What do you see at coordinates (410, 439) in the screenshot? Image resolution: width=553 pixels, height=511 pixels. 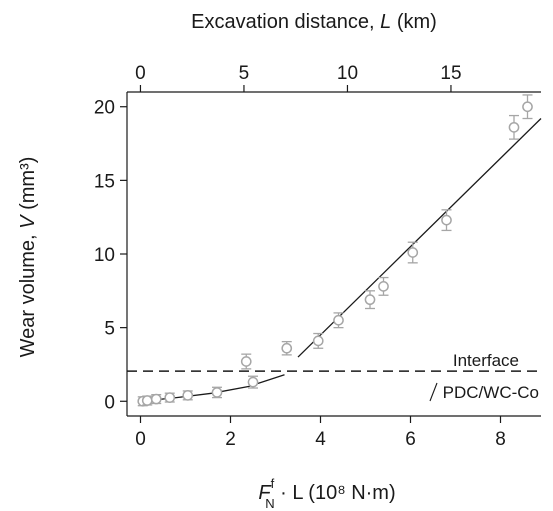 I see `x-tick-label: 6` at bounding box center [410, 439].